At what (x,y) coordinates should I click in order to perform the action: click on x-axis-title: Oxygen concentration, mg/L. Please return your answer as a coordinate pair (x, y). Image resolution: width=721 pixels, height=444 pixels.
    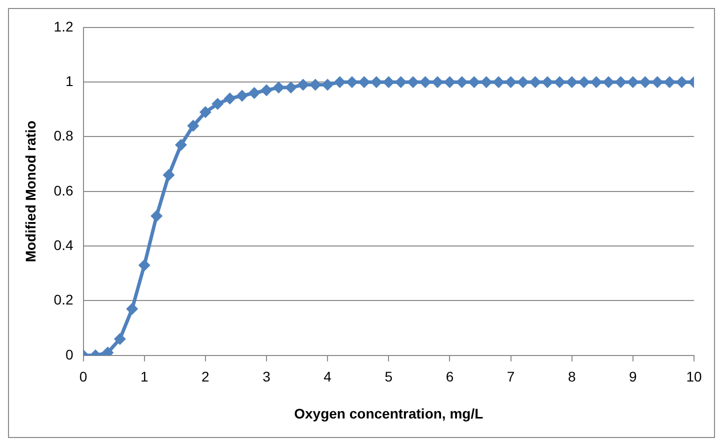
    Looking at the image, I should click on (389, 413).